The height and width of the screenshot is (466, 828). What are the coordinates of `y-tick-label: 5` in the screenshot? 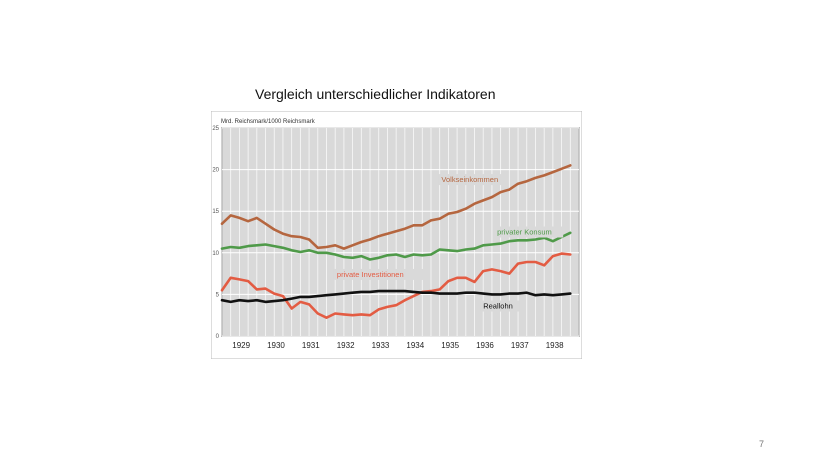 It's located at (218, 295).